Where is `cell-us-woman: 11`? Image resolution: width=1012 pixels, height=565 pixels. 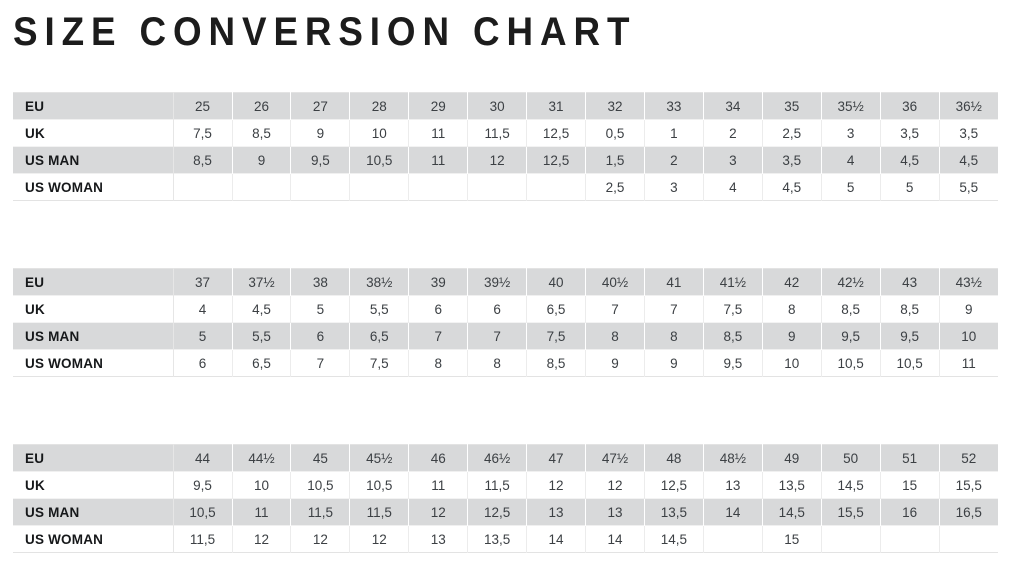 cell-us-woman: 11 is located at coordinates (968, 363).